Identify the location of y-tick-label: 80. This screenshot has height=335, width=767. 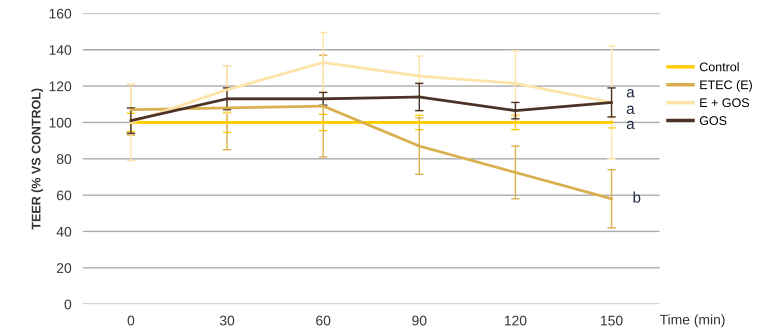
(64, 159).